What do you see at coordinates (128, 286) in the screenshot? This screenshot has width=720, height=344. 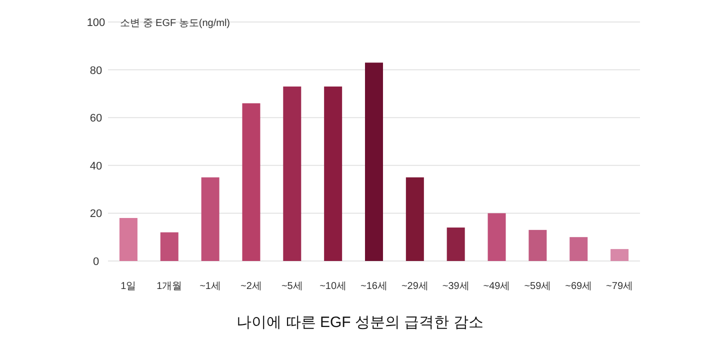 I see `x-tick-label: 1일` at bounding box center [128, 286].